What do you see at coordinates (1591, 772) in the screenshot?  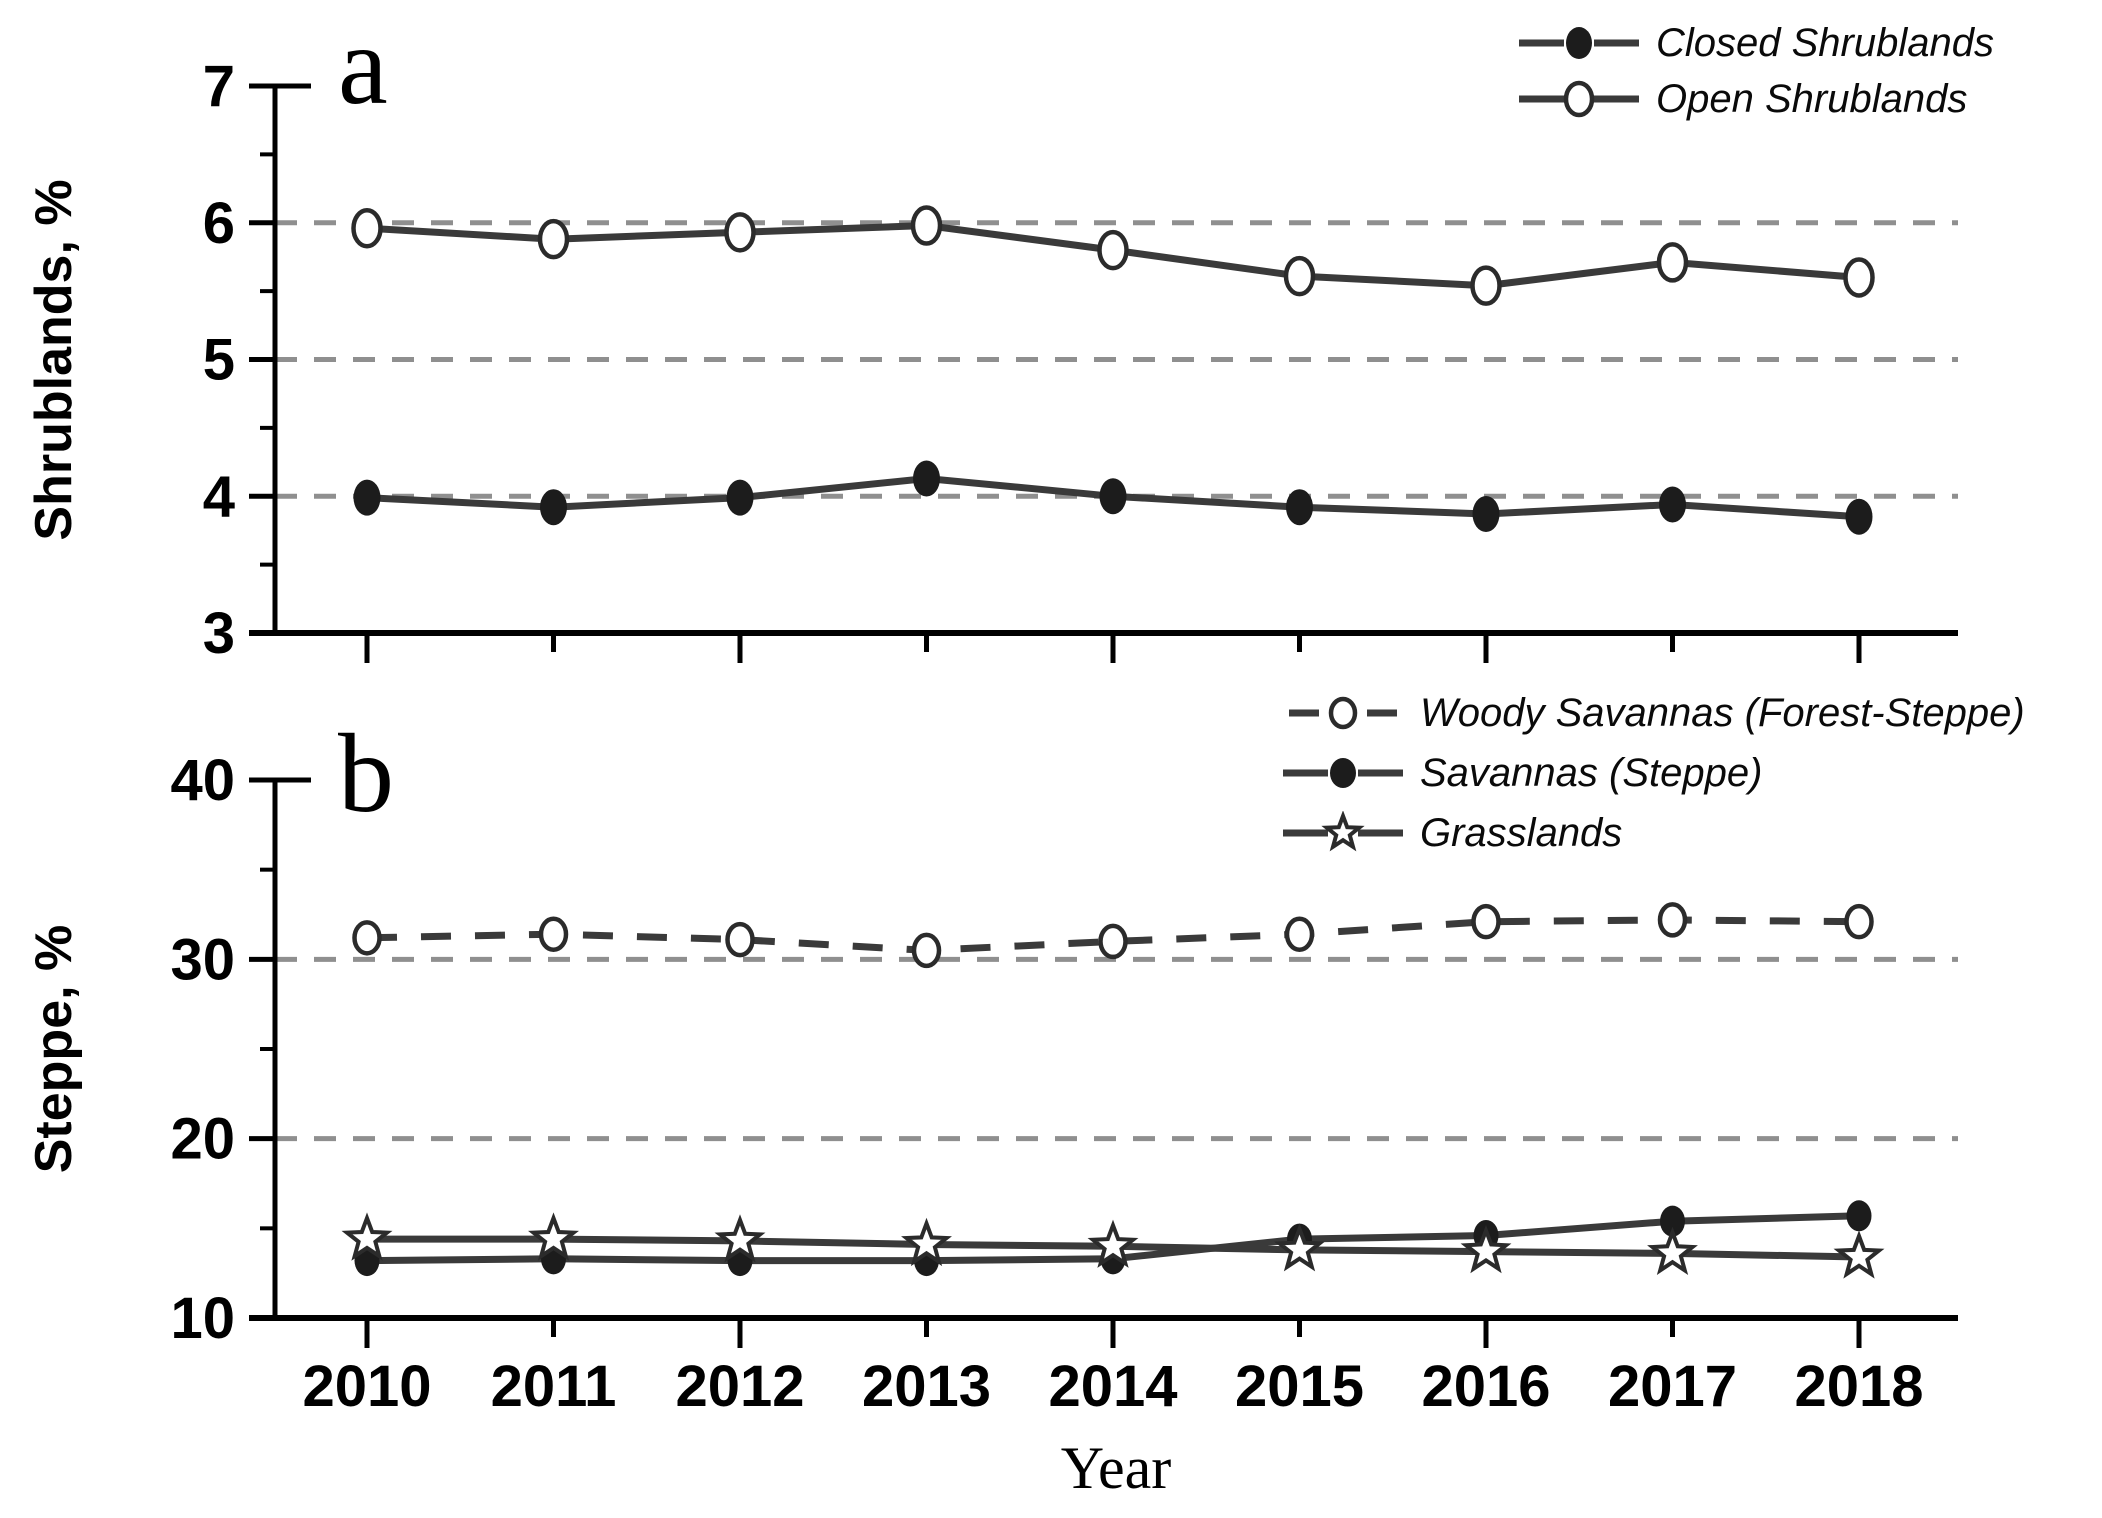 I see `legend-label-savannas: Savannas (Steppe)` at bounding box center [1591, 772].